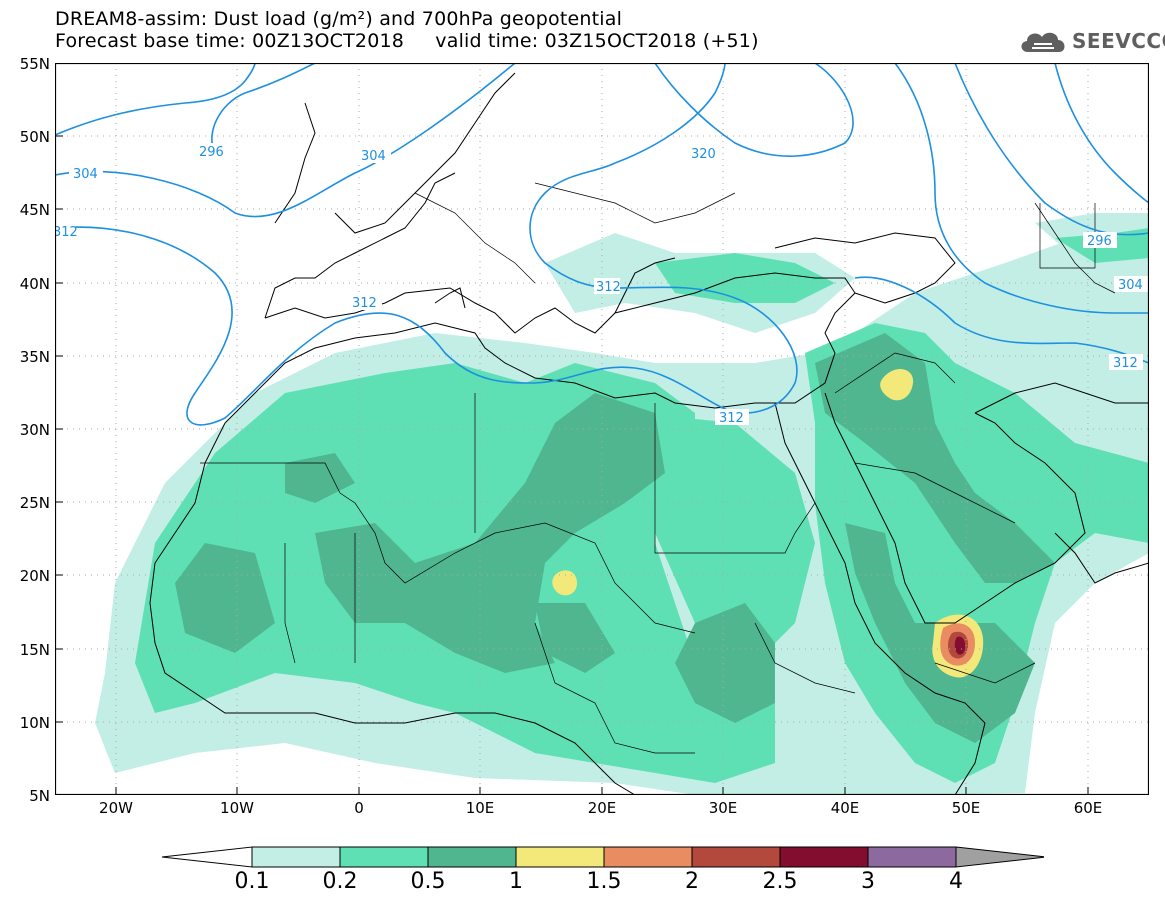 The height and width of the screenshot is (907, 1165). I want to click on lat-label: 25N, so click(34, 503).